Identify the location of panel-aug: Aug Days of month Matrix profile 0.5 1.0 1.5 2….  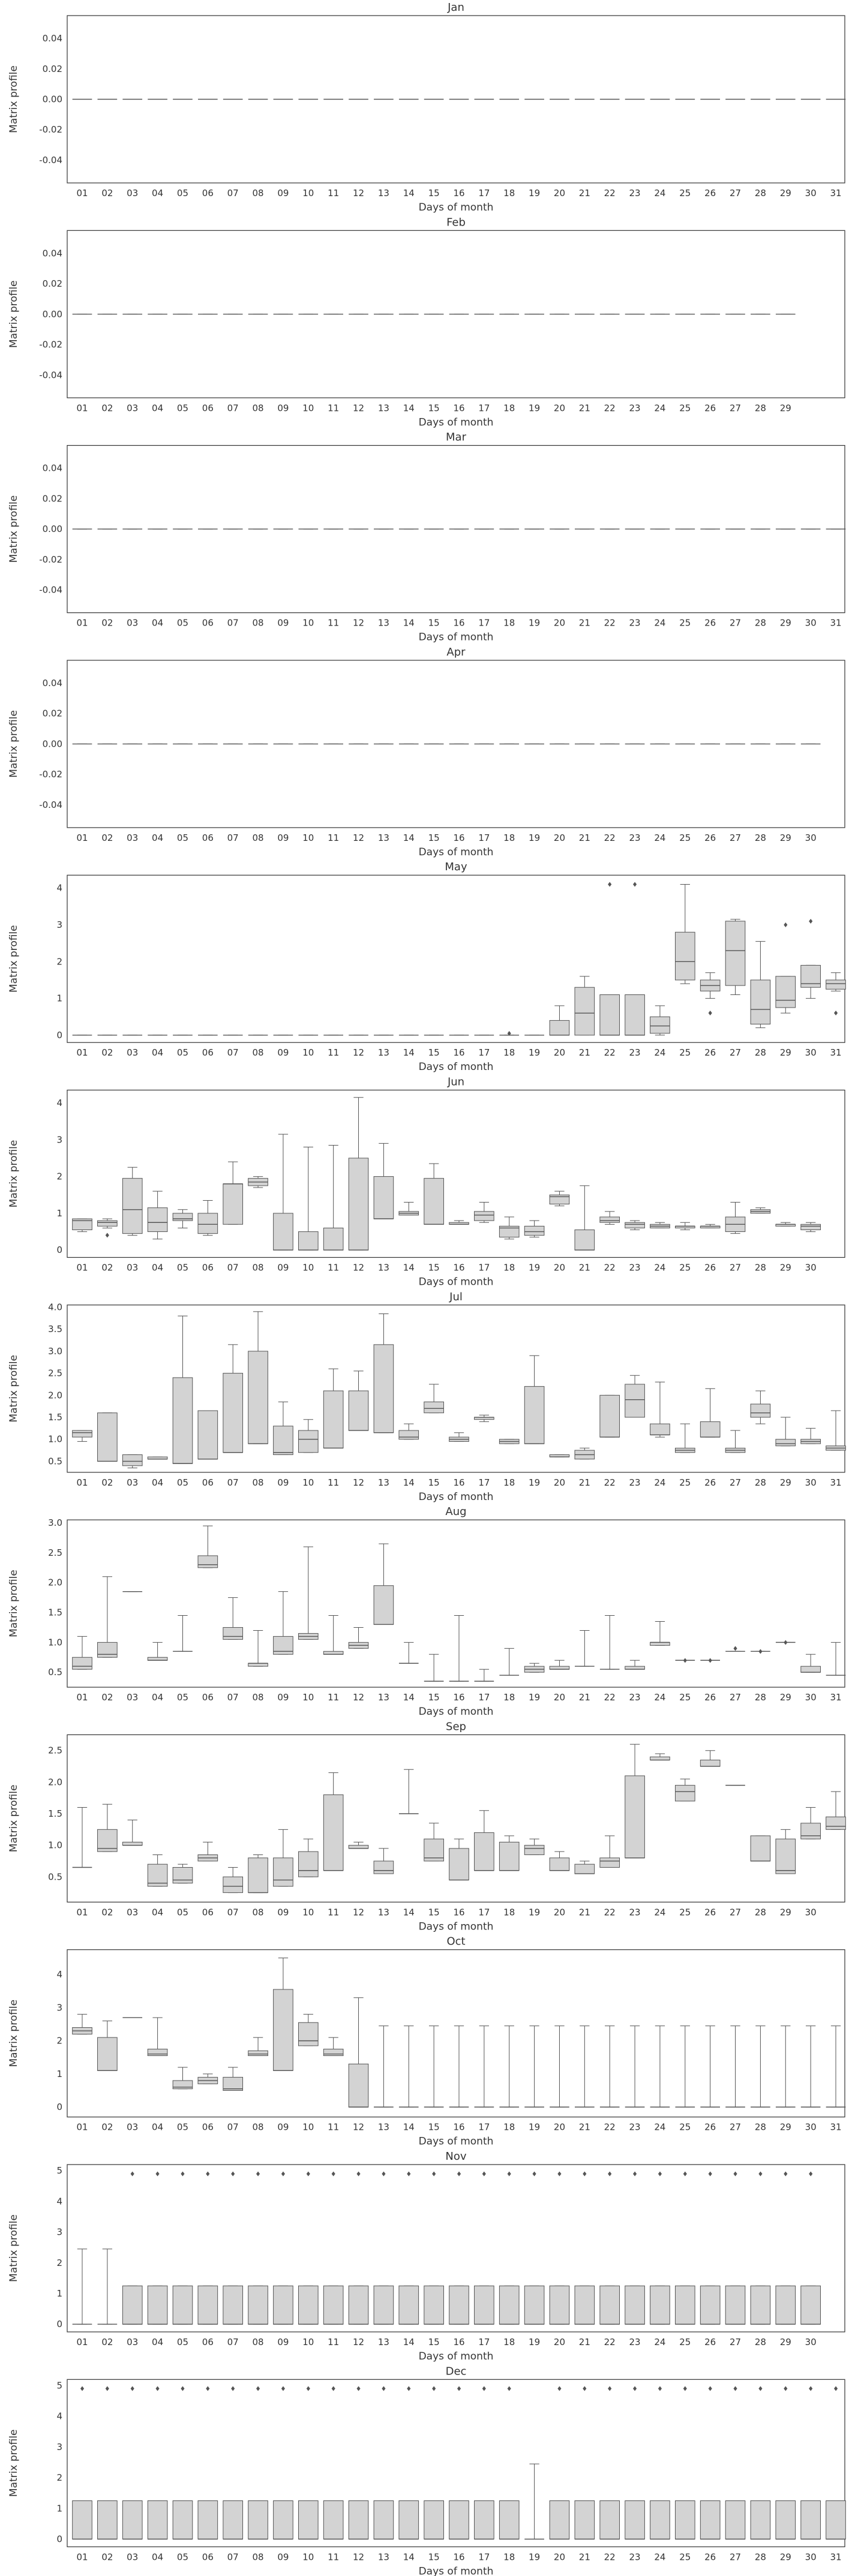
(427, 1612).